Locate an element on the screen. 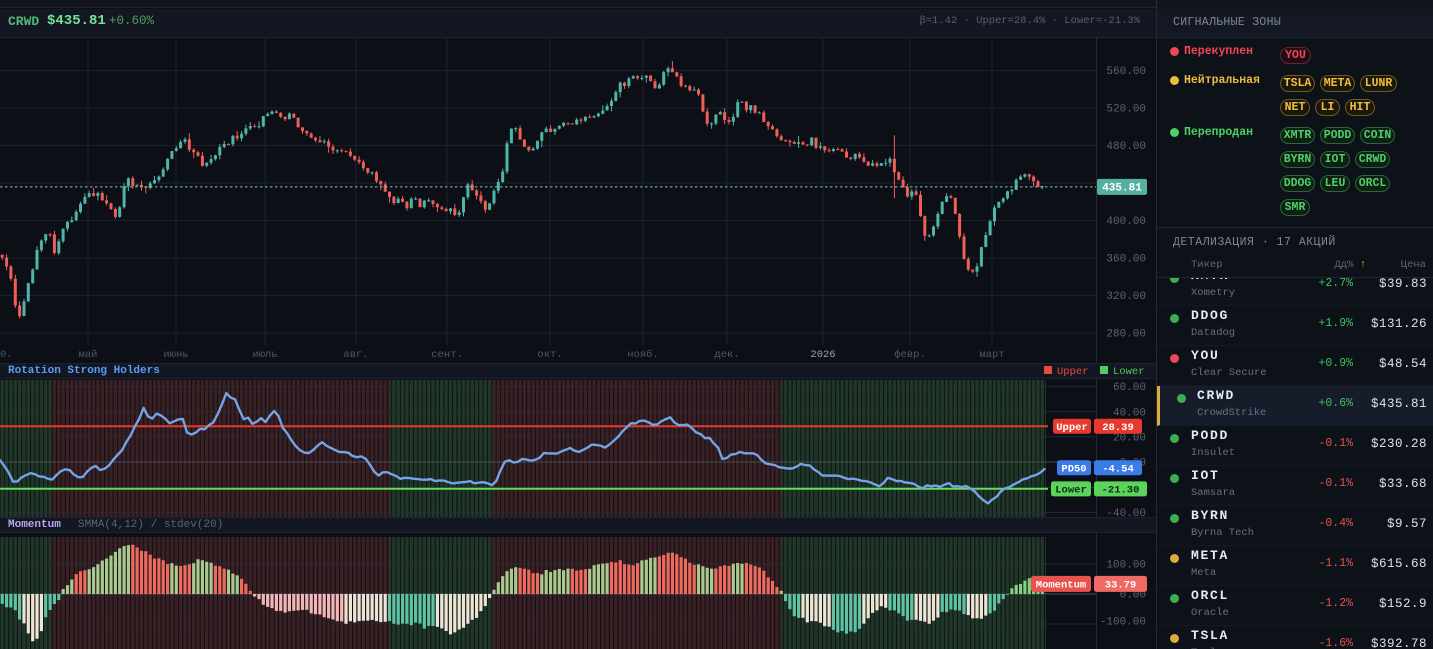  svg-text: Momentum is located at coordinates (1061, 586).